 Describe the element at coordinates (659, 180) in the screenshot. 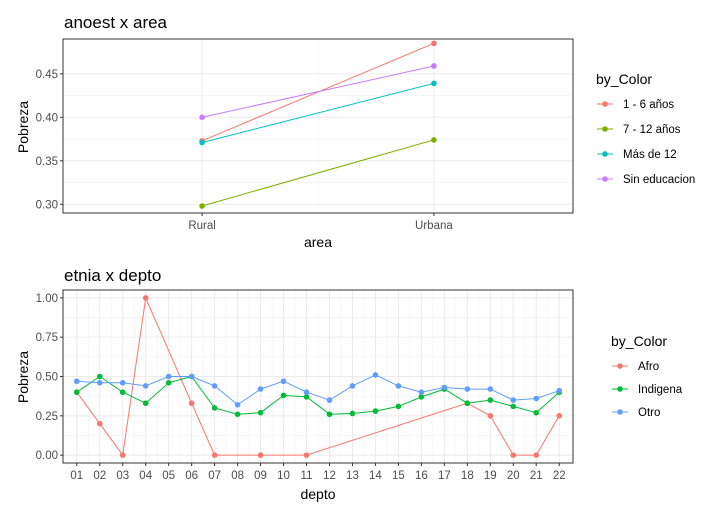

I see `legend-label-1: Sin educacion` at that location.